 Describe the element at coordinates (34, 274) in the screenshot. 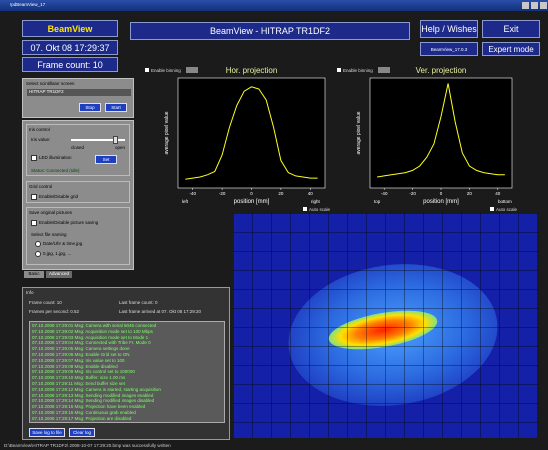

I see `tab: Basic` at that location.